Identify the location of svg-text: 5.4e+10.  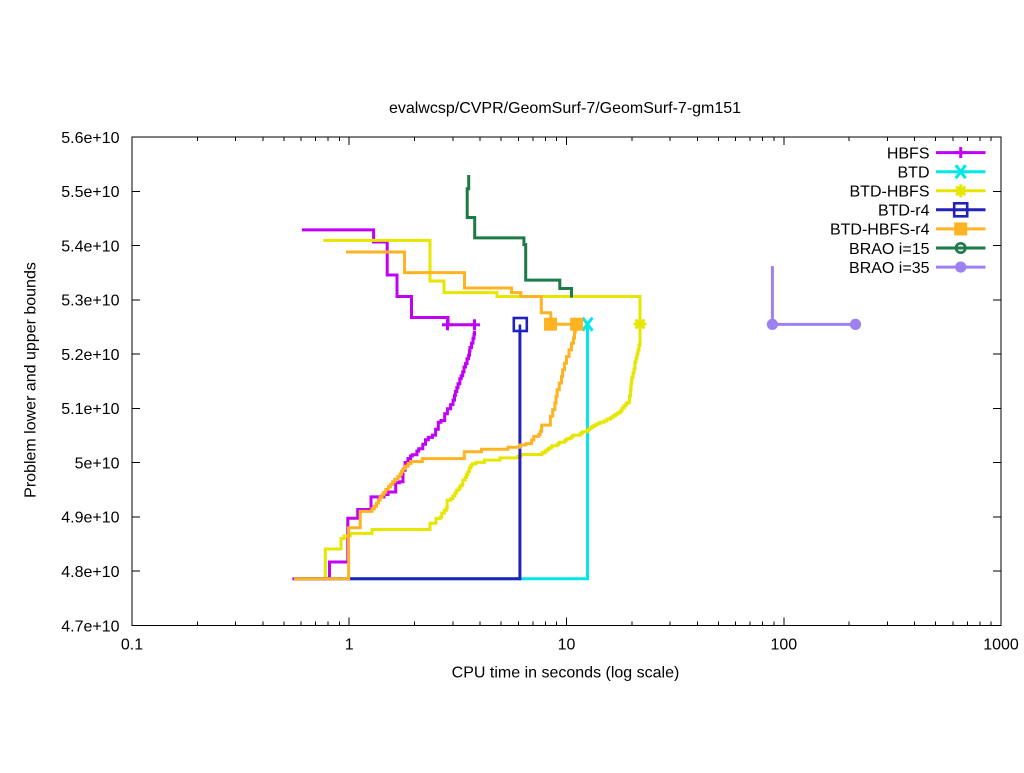
(90, 246).